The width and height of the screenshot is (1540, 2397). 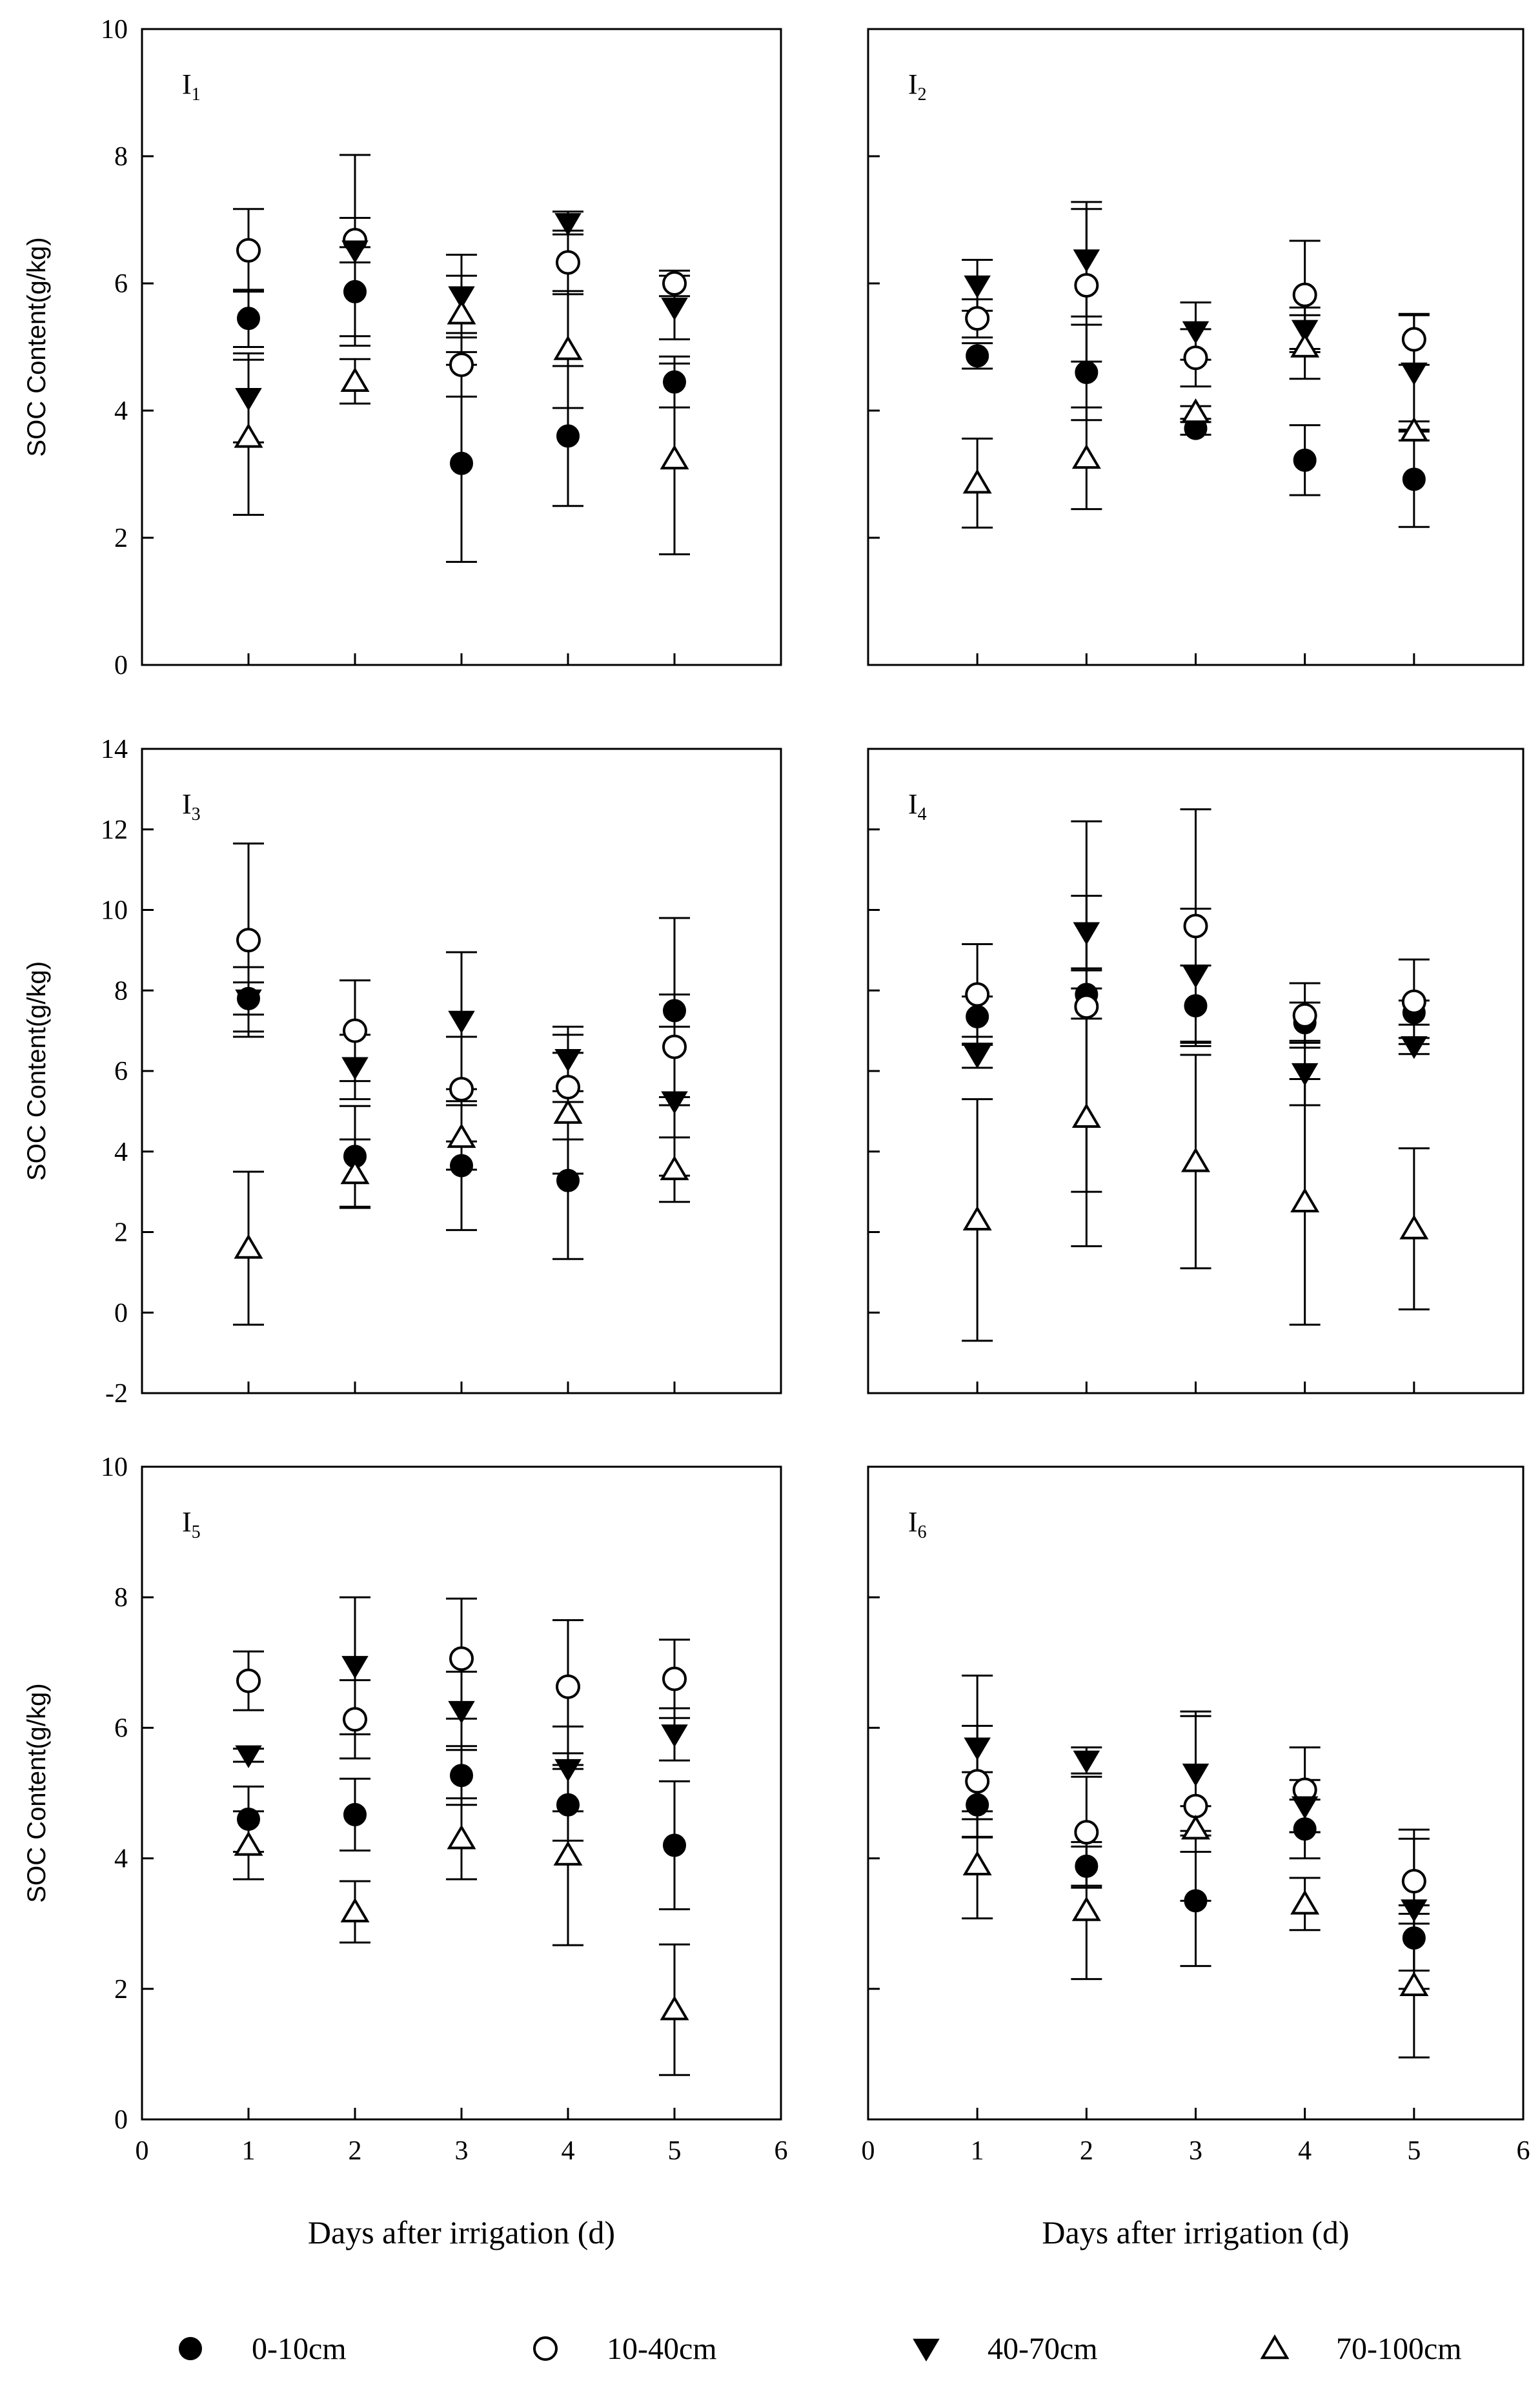 I want to click on y-tick-label: 14, so click(x=114, y=749).